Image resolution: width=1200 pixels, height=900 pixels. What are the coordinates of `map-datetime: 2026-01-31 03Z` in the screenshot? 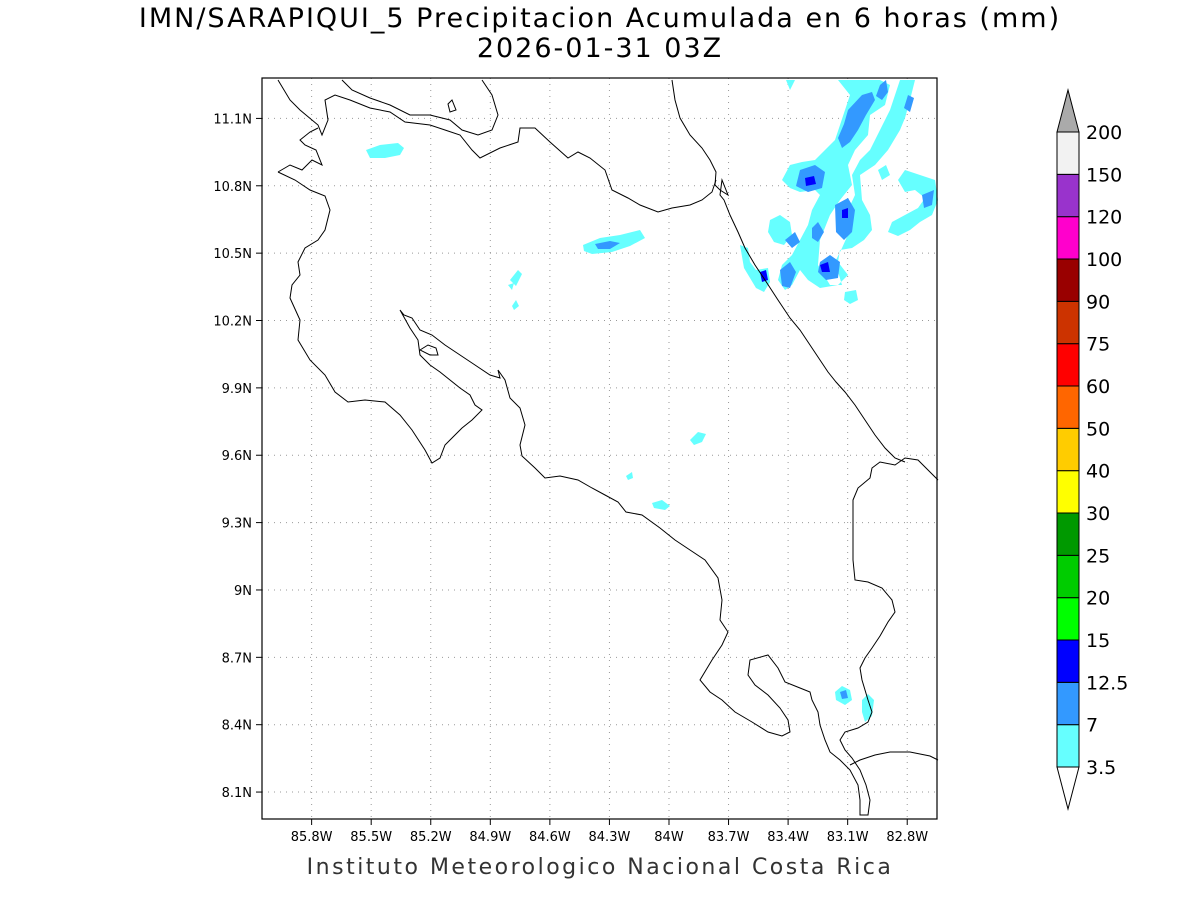 It's located at (600, 48).